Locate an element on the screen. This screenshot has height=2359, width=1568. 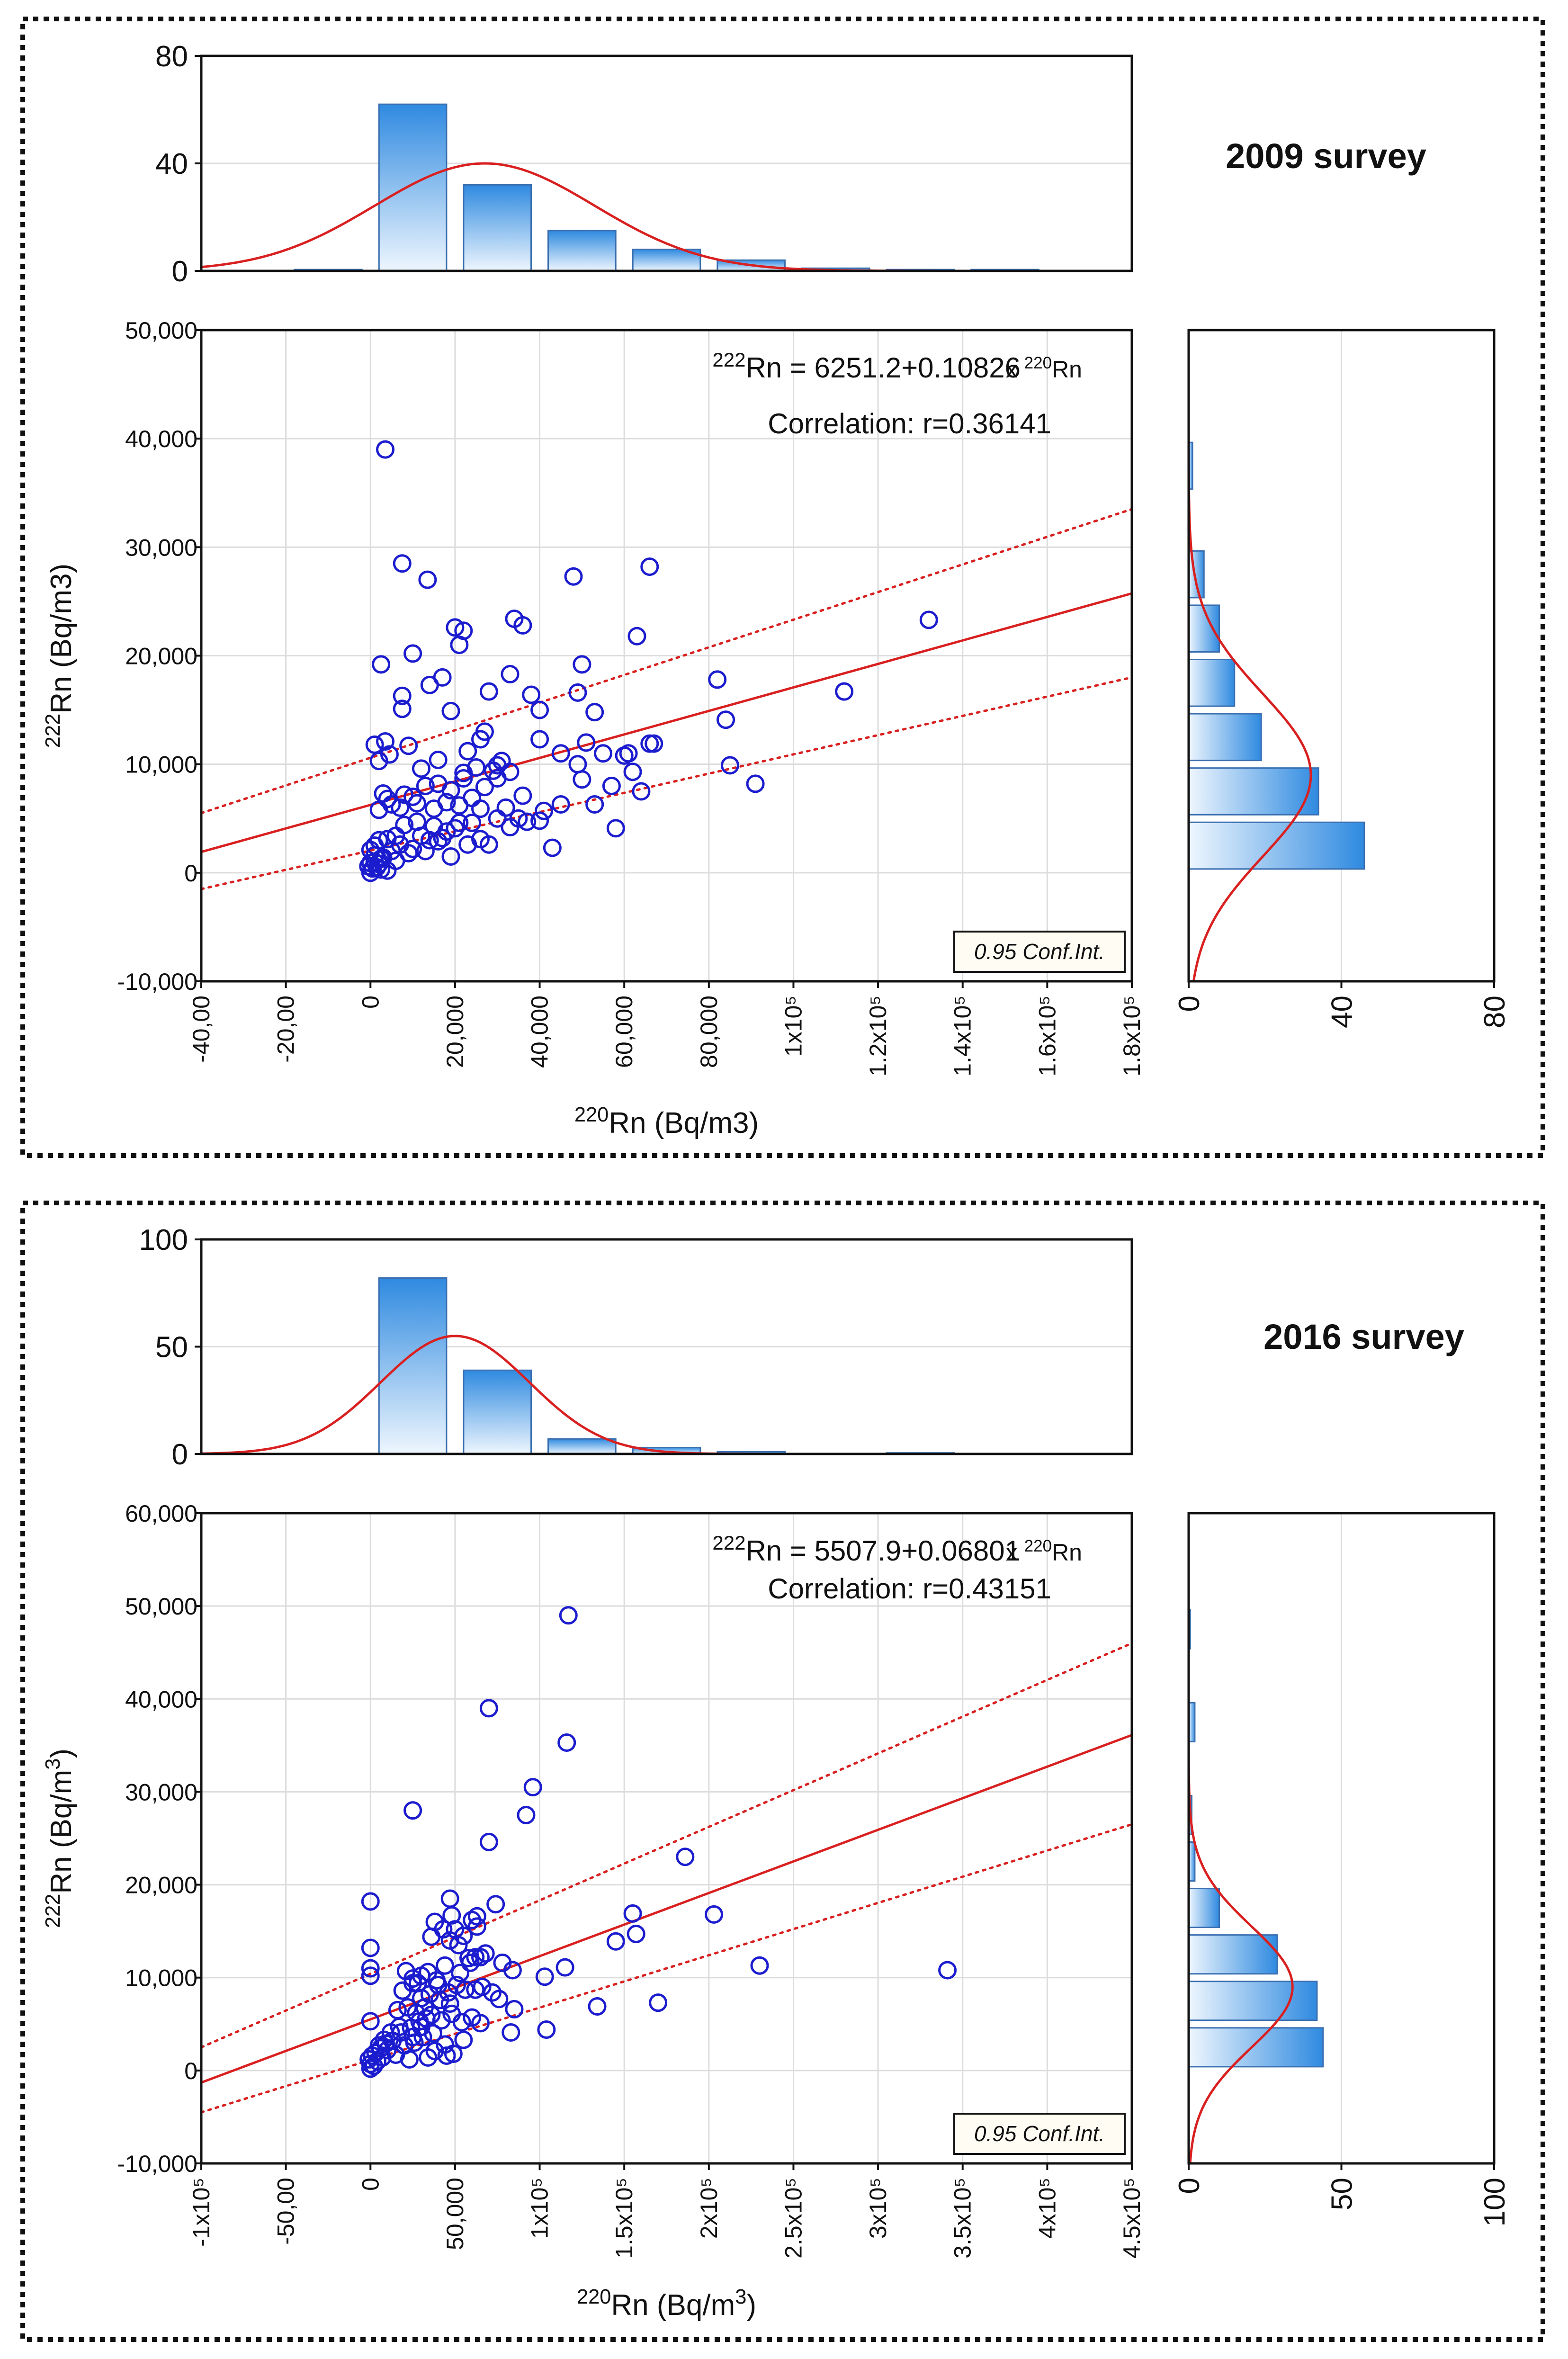
x-tick-label: 60,000 is located at coordinates (624, 1032).